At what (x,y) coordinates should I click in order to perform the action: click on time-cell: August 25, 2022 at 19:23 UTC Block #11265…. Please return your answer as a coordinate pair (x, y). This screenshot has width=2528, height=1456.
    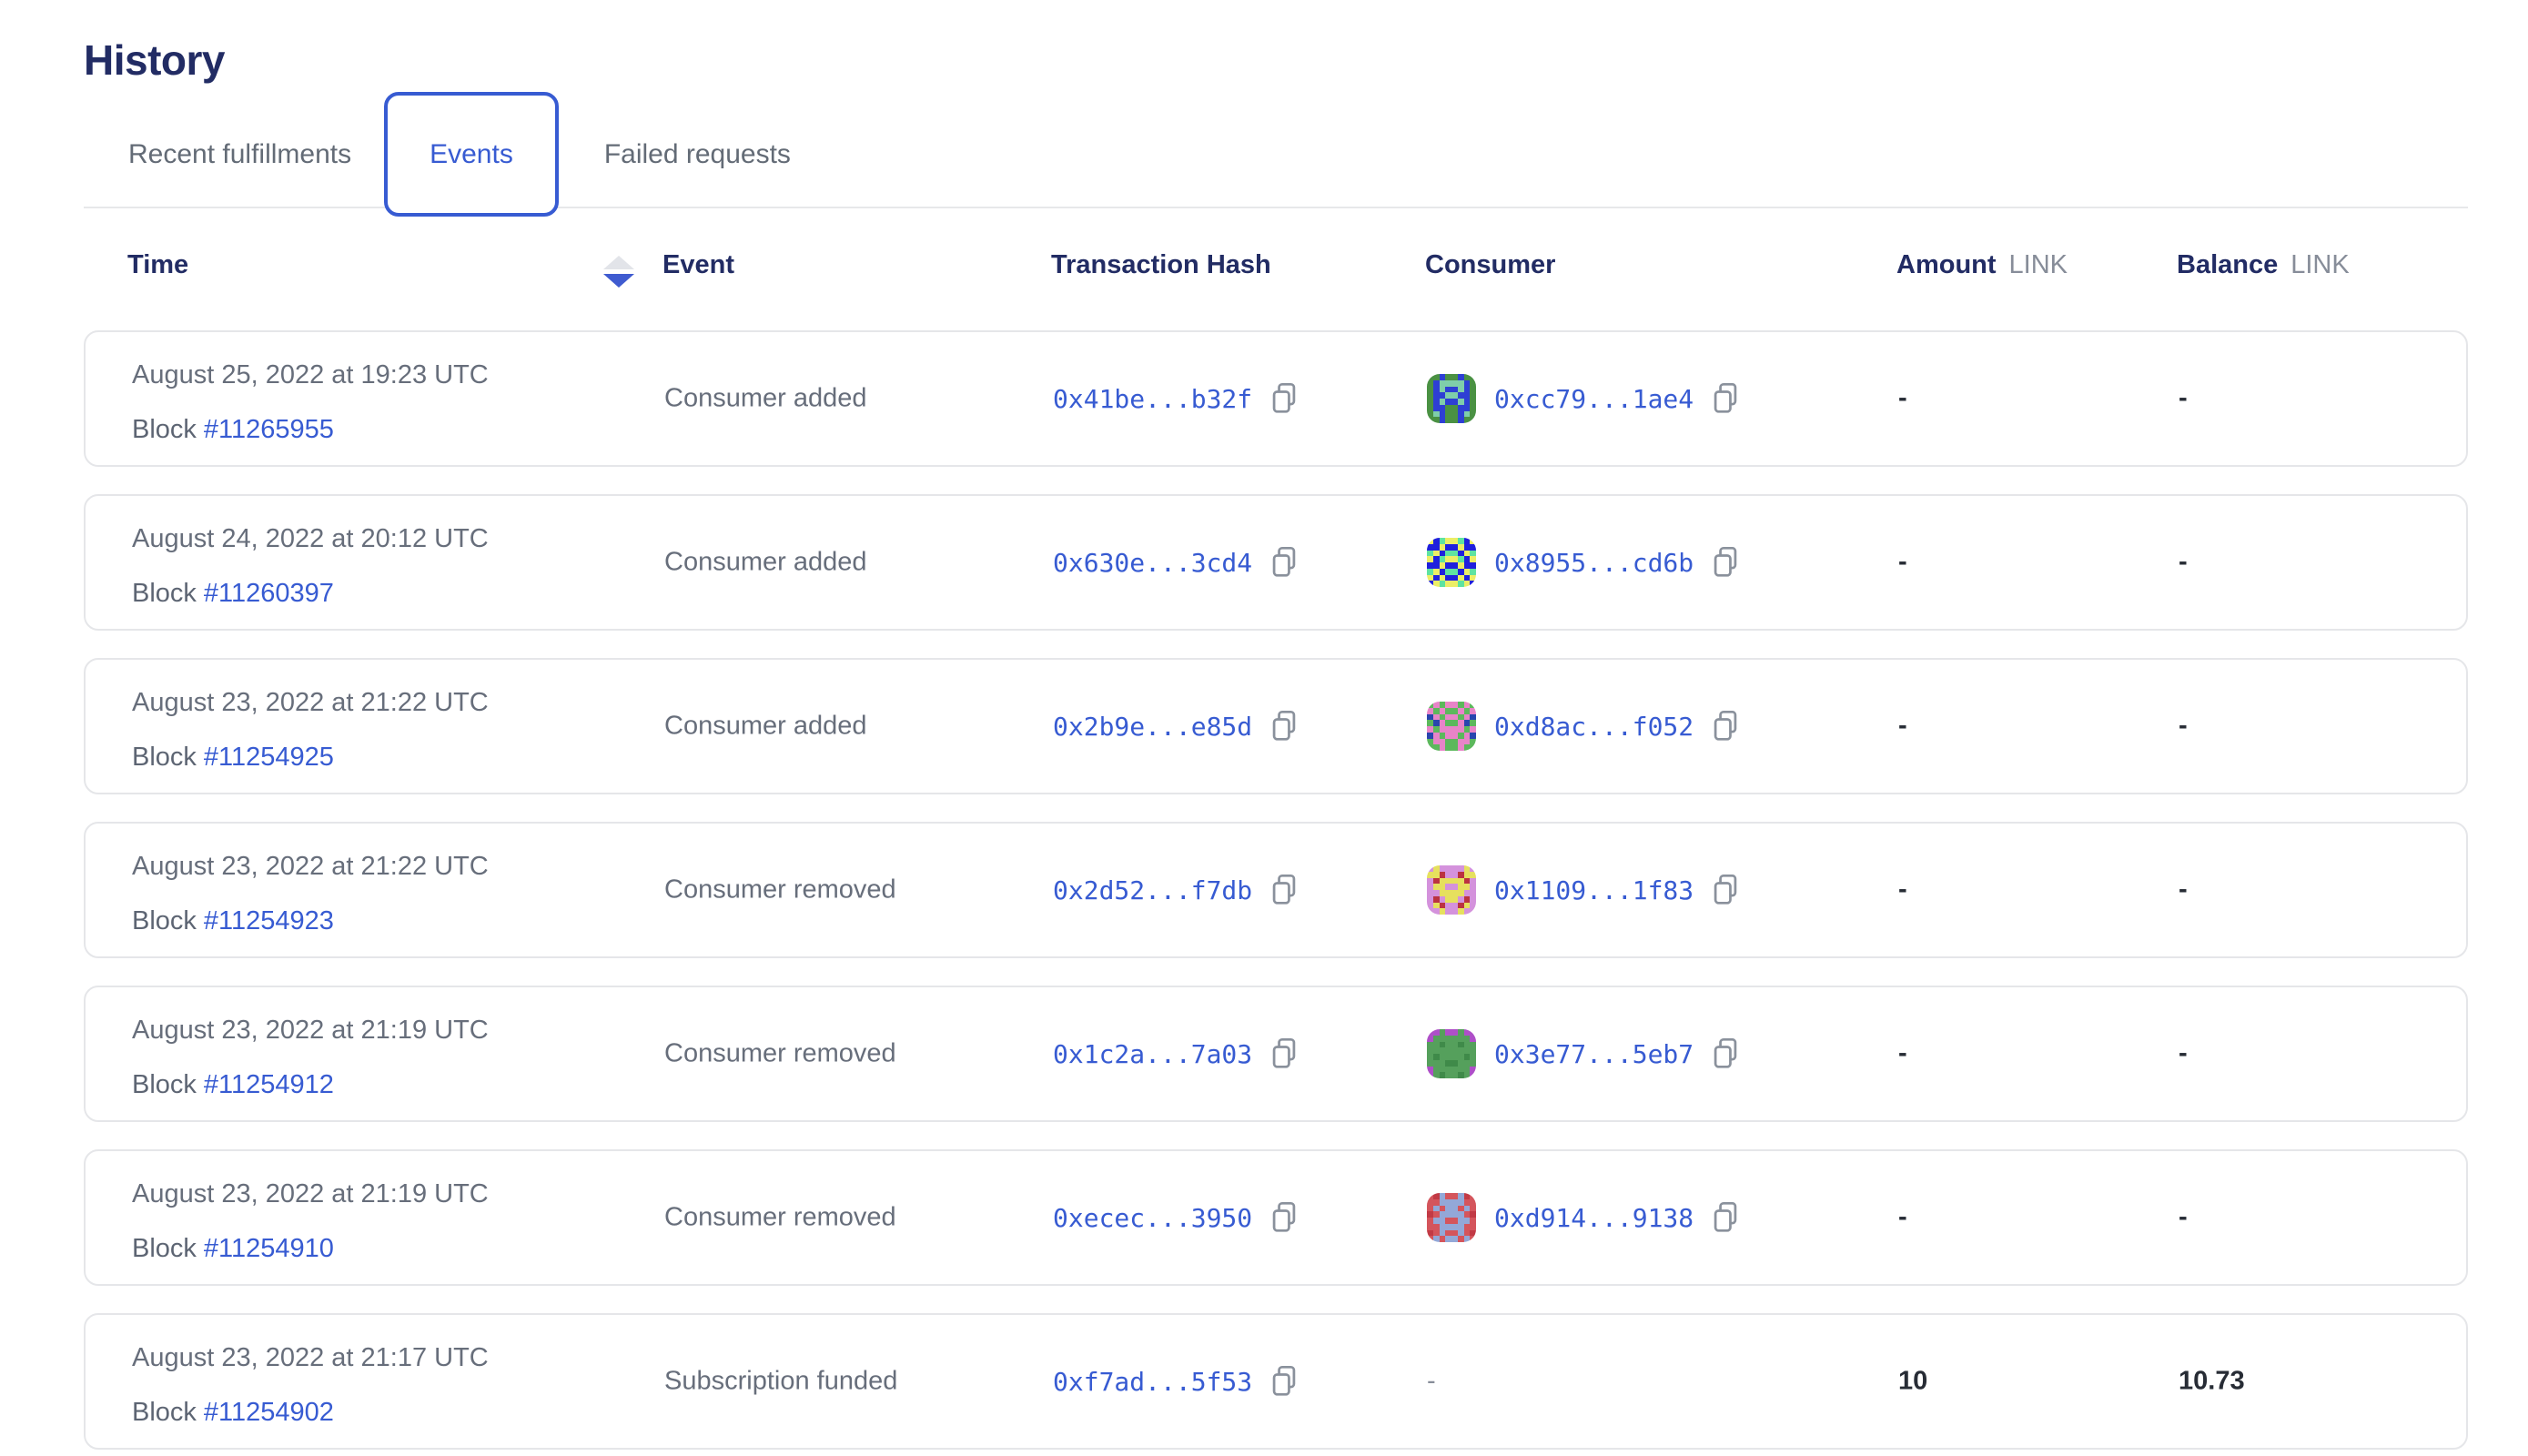
    Looking at the image, I should click on (310, 402).